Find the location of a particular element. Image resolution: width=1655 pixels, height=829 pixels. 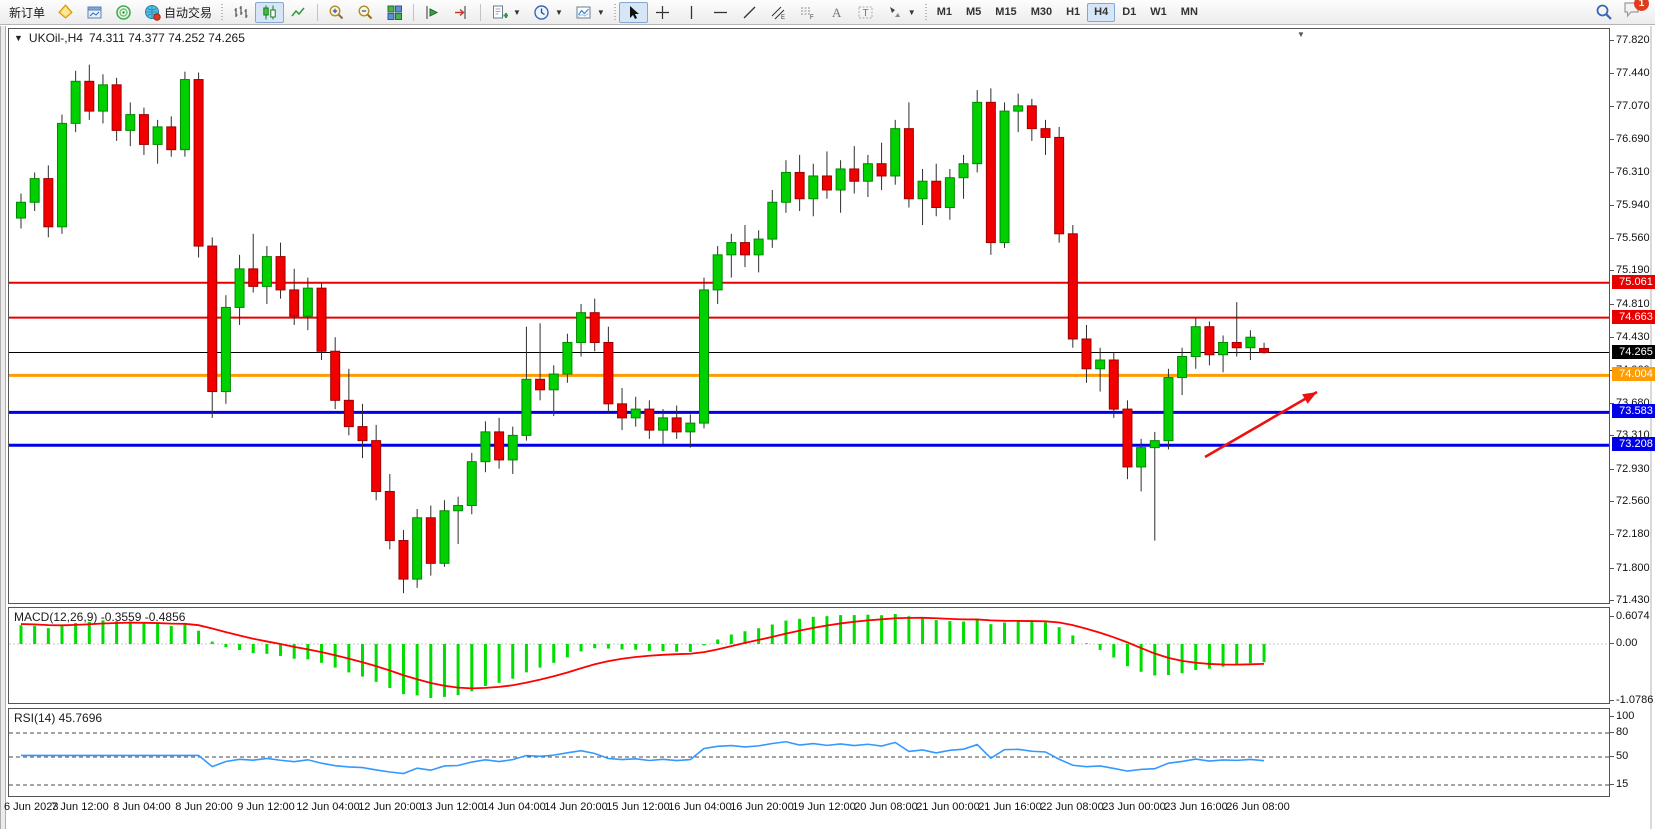

zoom-out-button is located at coordinates (365, 12).